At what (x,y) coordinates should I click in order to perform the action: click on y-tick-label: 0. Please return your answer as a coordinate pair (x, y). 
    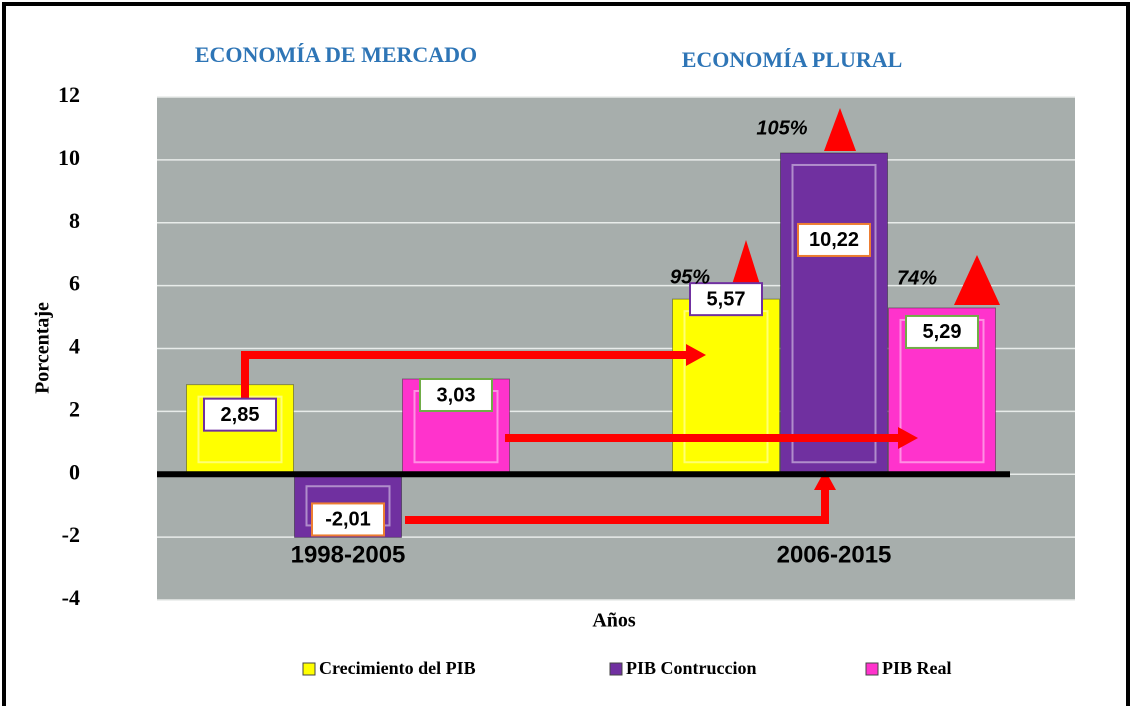
    Looking at the image, I should click on (74, 471).